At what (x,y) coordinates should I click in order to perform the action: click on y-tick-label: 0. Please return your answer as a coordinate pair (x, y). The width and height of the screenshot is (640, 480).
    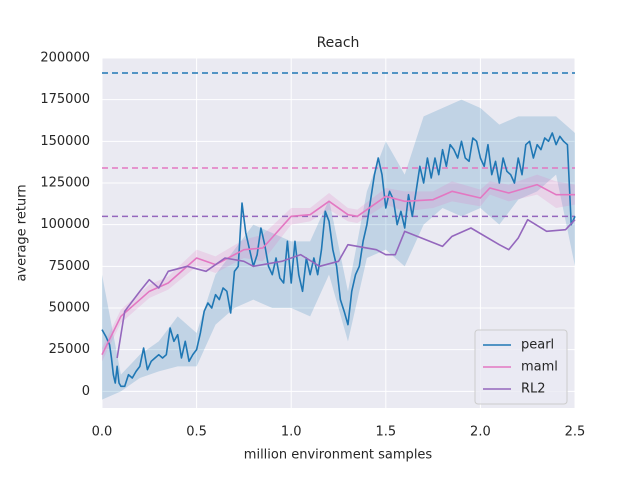
    Looking at the image, I should click on (86, 391).